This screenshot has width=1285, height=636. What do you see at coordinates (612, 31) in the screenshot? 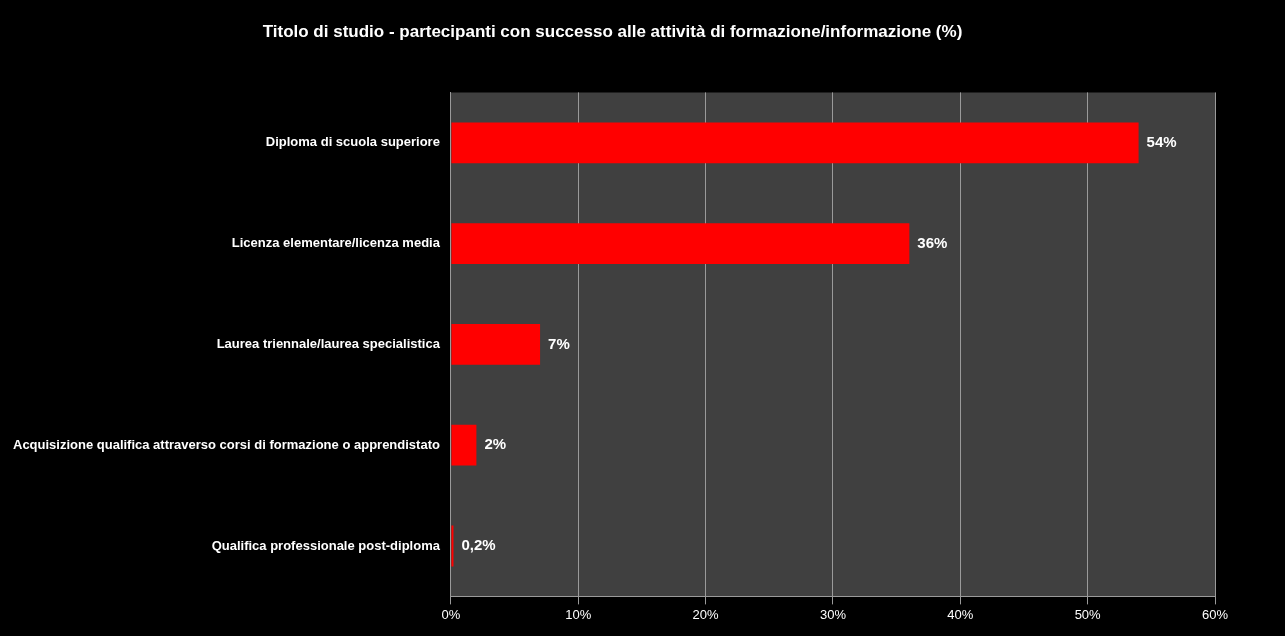
I see `chart-title: Titolo di studio - partecipanti con successo alle attività di formazione/informazione (%)` at bounding box center [612, 31].